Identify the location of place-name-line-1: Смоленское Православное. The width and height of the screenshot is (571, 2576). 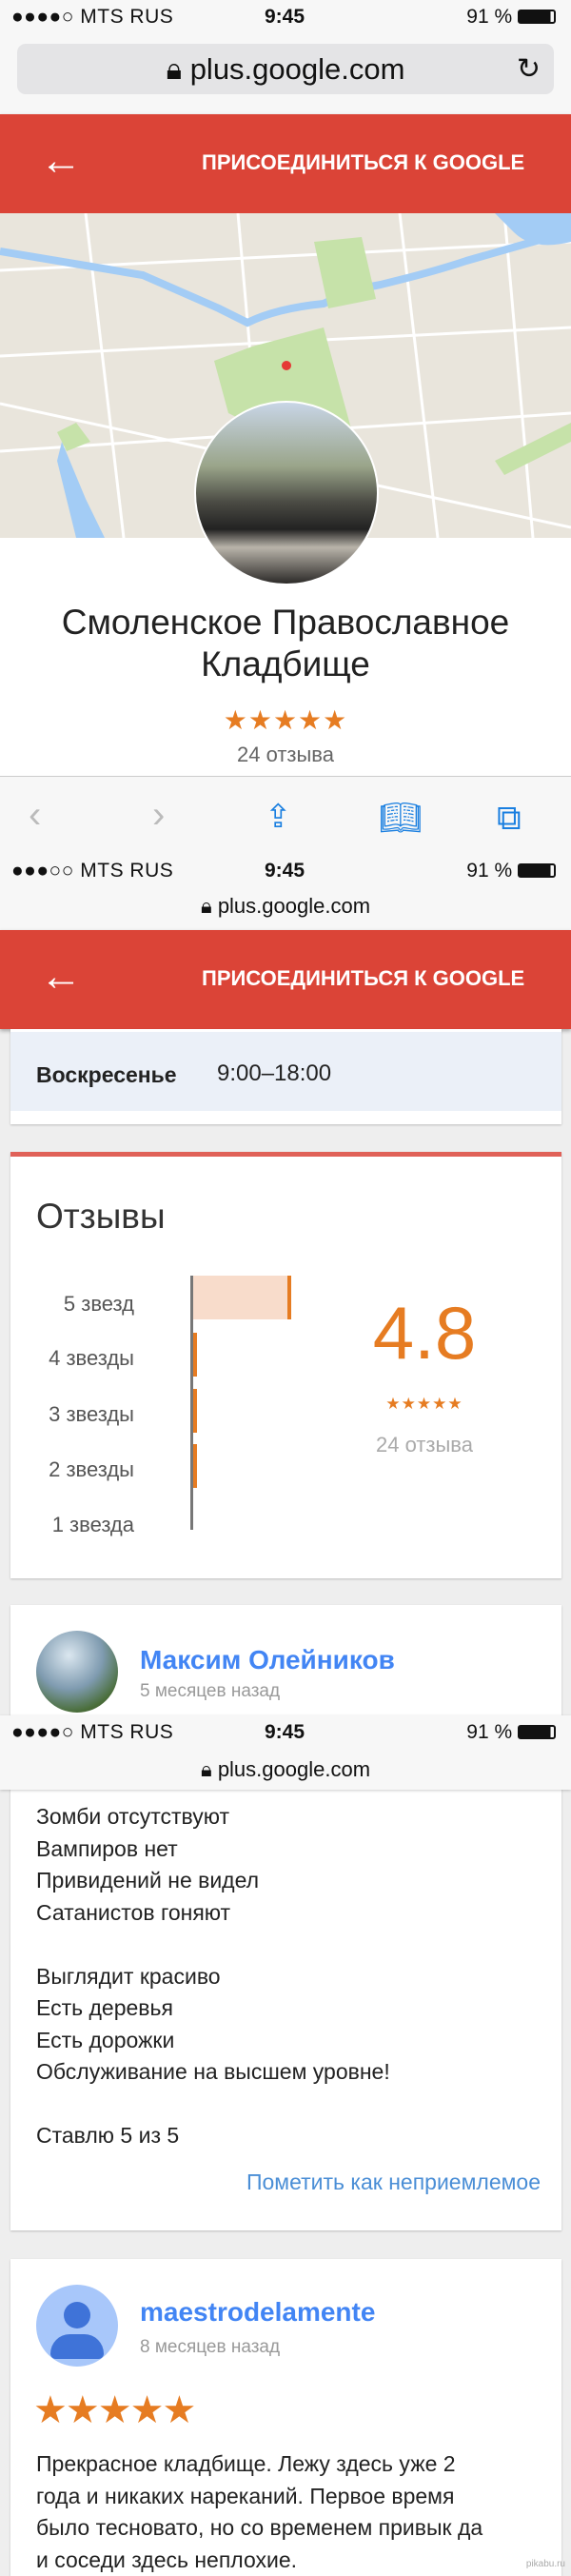
(285, 622).